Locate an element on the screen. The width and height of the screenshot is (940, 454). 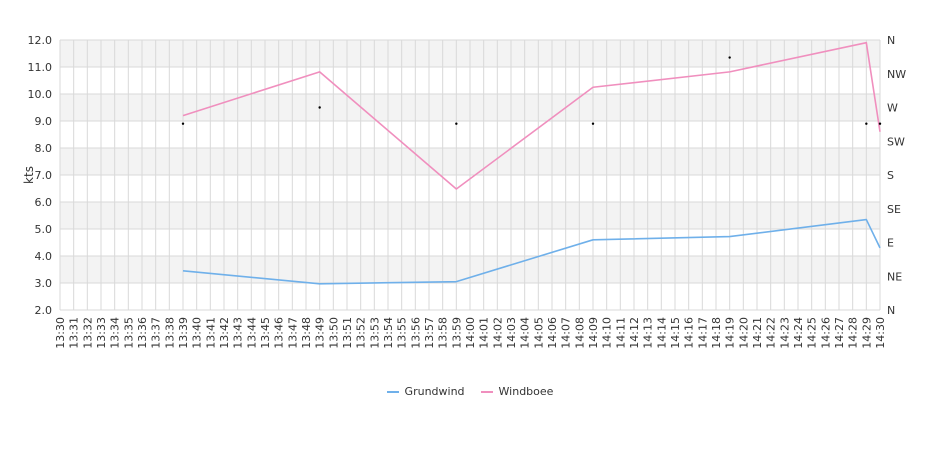
x-tick-label: 13:33 is located at coordinates (101, 333).